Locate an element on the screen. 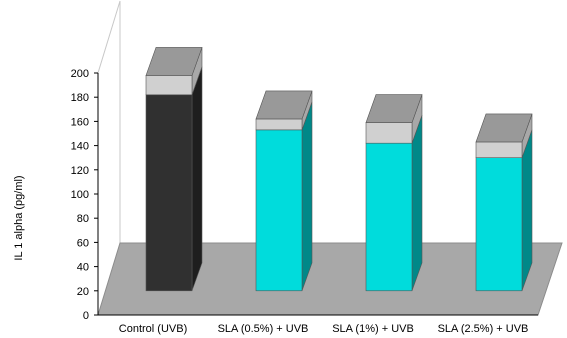 Image resolution: width=567 pixels, height=338 pixels. y-tick-label: 140 is located at coordinates (80, 147).